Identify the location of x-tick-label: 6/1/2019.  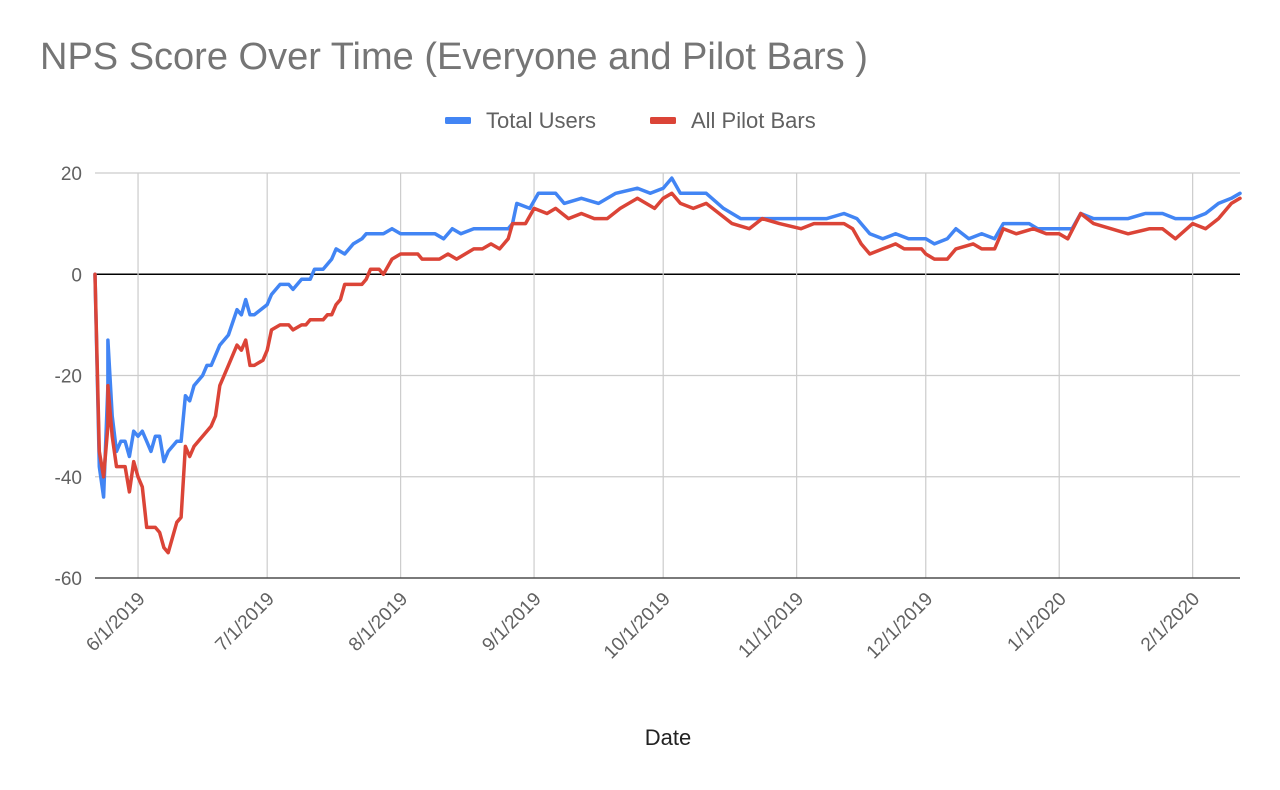
(115, 622).